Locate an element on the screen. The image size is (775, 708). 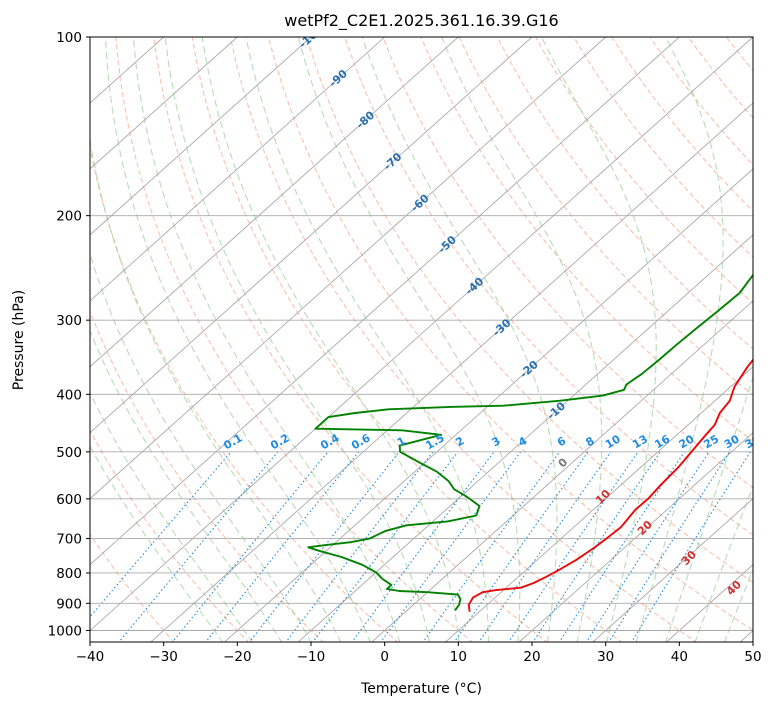
isotherm-label: -40 is located at coordinates (475, 286).